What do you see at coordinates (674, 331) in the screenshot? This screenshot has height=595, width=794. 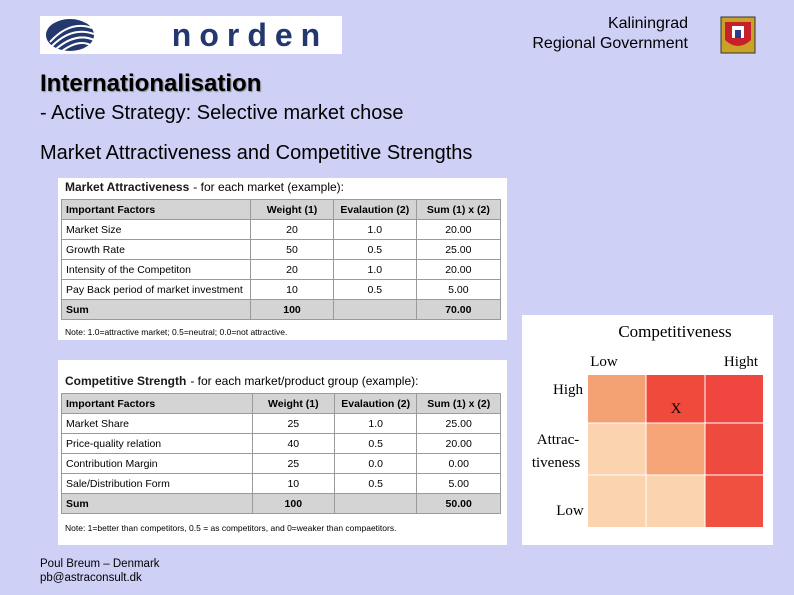 I see `matrix-title: Competitiveness` at bounding box center [674, 331].